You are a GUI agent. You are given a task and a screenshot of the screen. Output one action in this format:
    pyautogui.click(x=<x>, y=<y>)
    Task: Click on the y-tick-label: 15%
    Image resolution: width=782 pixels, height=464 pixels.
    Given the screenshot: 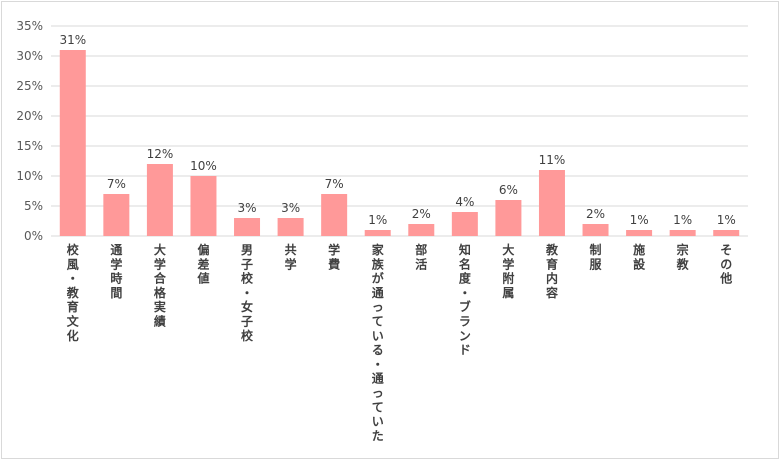 What is the action you would take?
    pyautogui.click(x=29, y=146)
    